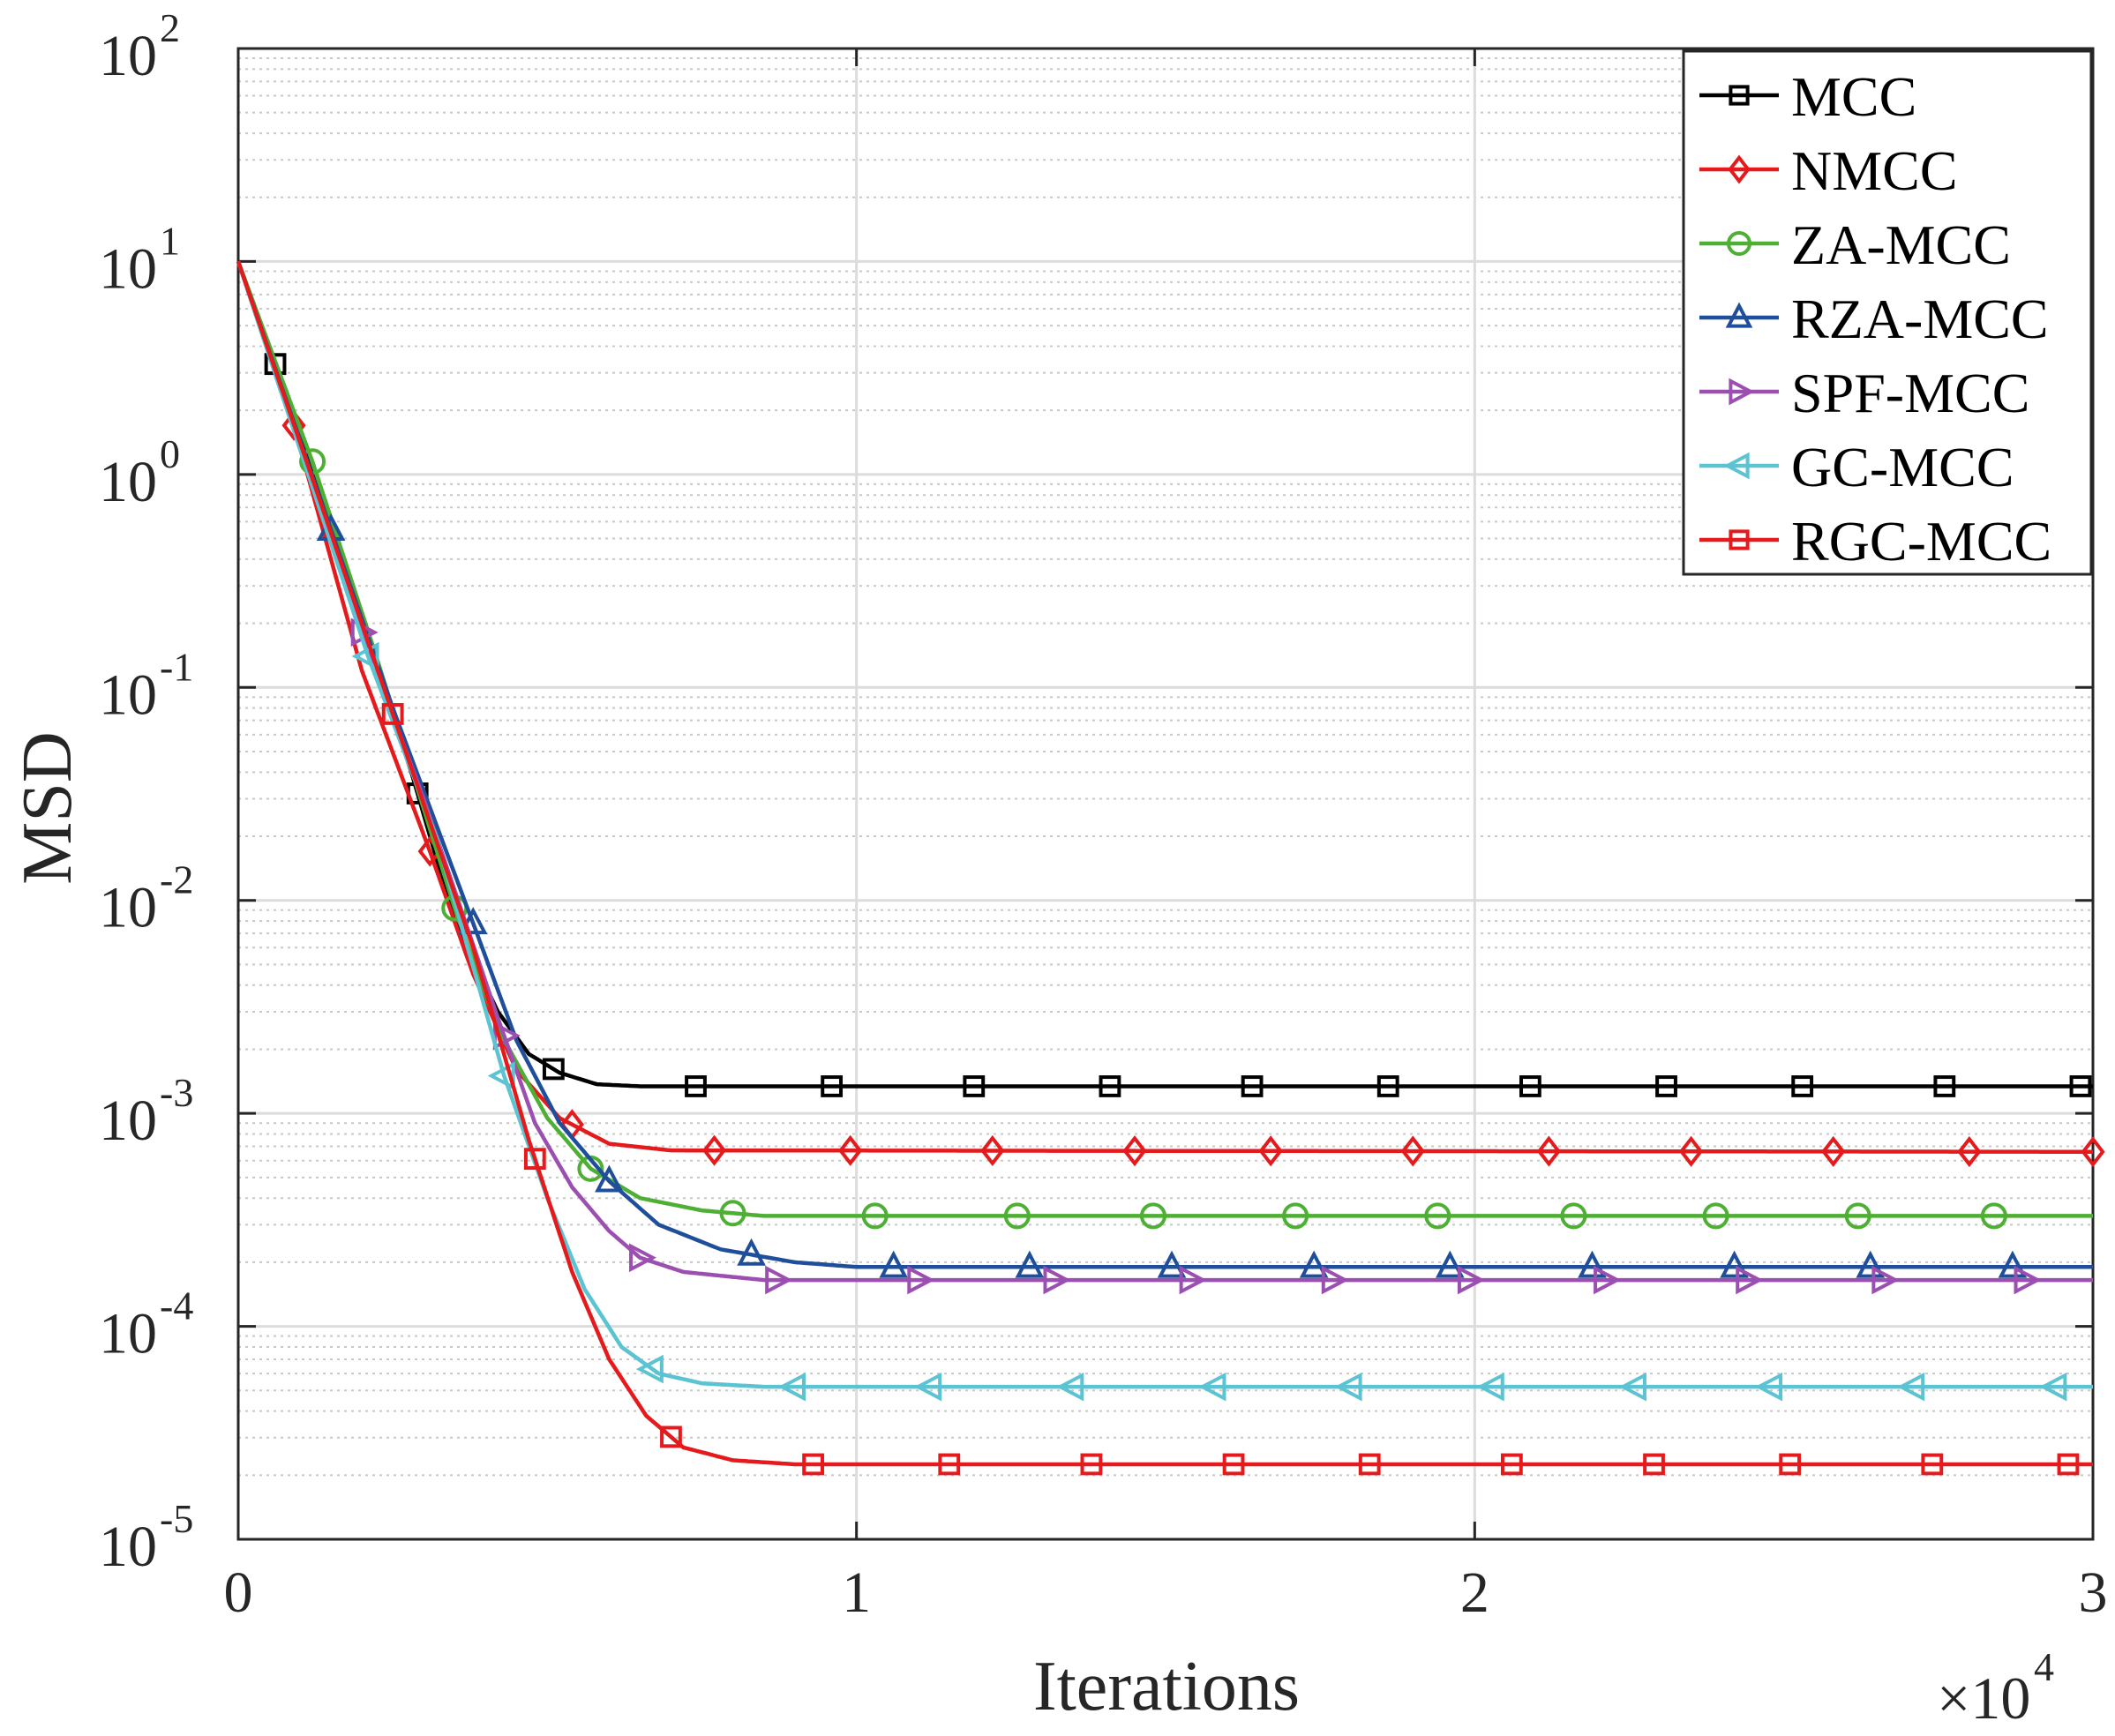  Describe the element at coordinates (1910, 393) in the screenshot. I see `legend-label: SPF-MCC` at that location.